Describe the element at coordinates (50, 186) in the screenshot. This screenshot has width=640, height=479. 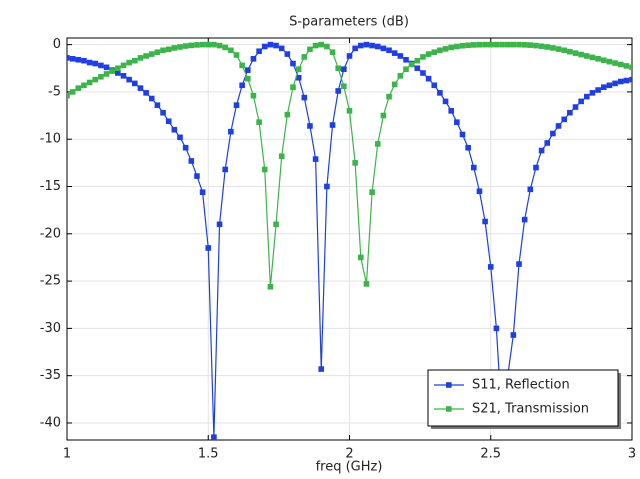
I see `y-tick-label: -15` at that location.